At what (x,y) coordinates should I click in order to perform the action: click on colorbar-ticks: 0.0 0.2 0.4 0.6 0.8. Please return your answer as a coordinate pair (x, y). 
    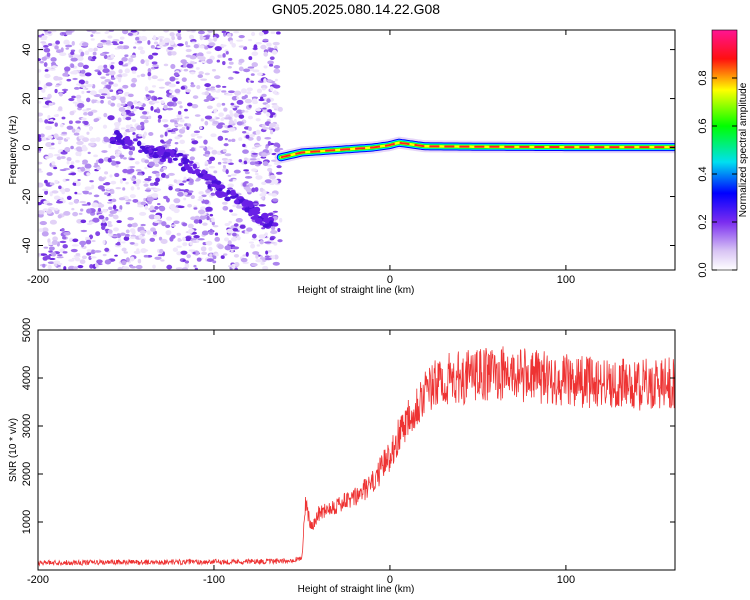
    Looking at the image, I should click on (717, 174).